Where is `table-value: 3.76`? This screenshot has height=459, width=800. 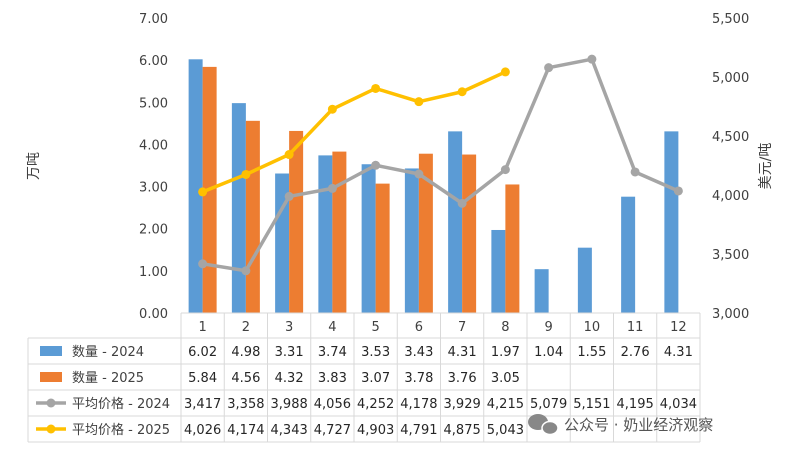
table-value: 3.76 is located at coordinates (462, 378).